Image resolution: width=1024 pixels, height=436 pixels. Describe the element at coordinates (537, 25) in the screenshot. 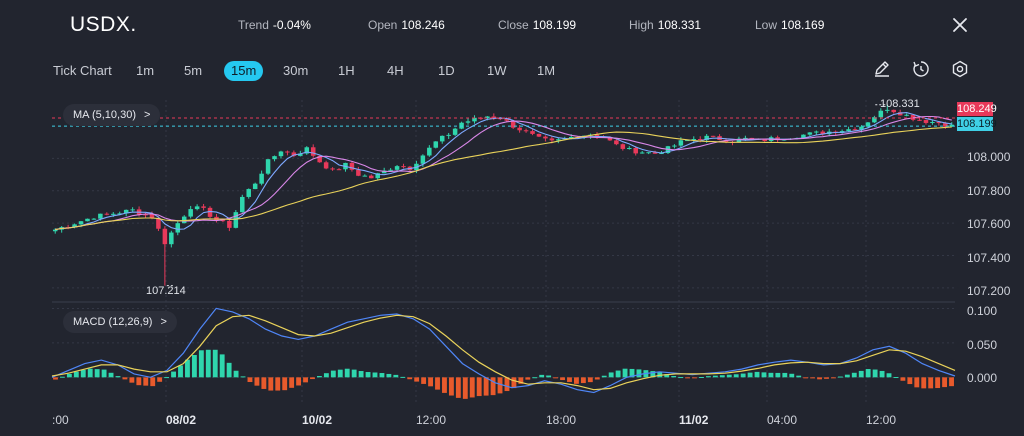

I see `stat-close: Close 108.199` at that location.